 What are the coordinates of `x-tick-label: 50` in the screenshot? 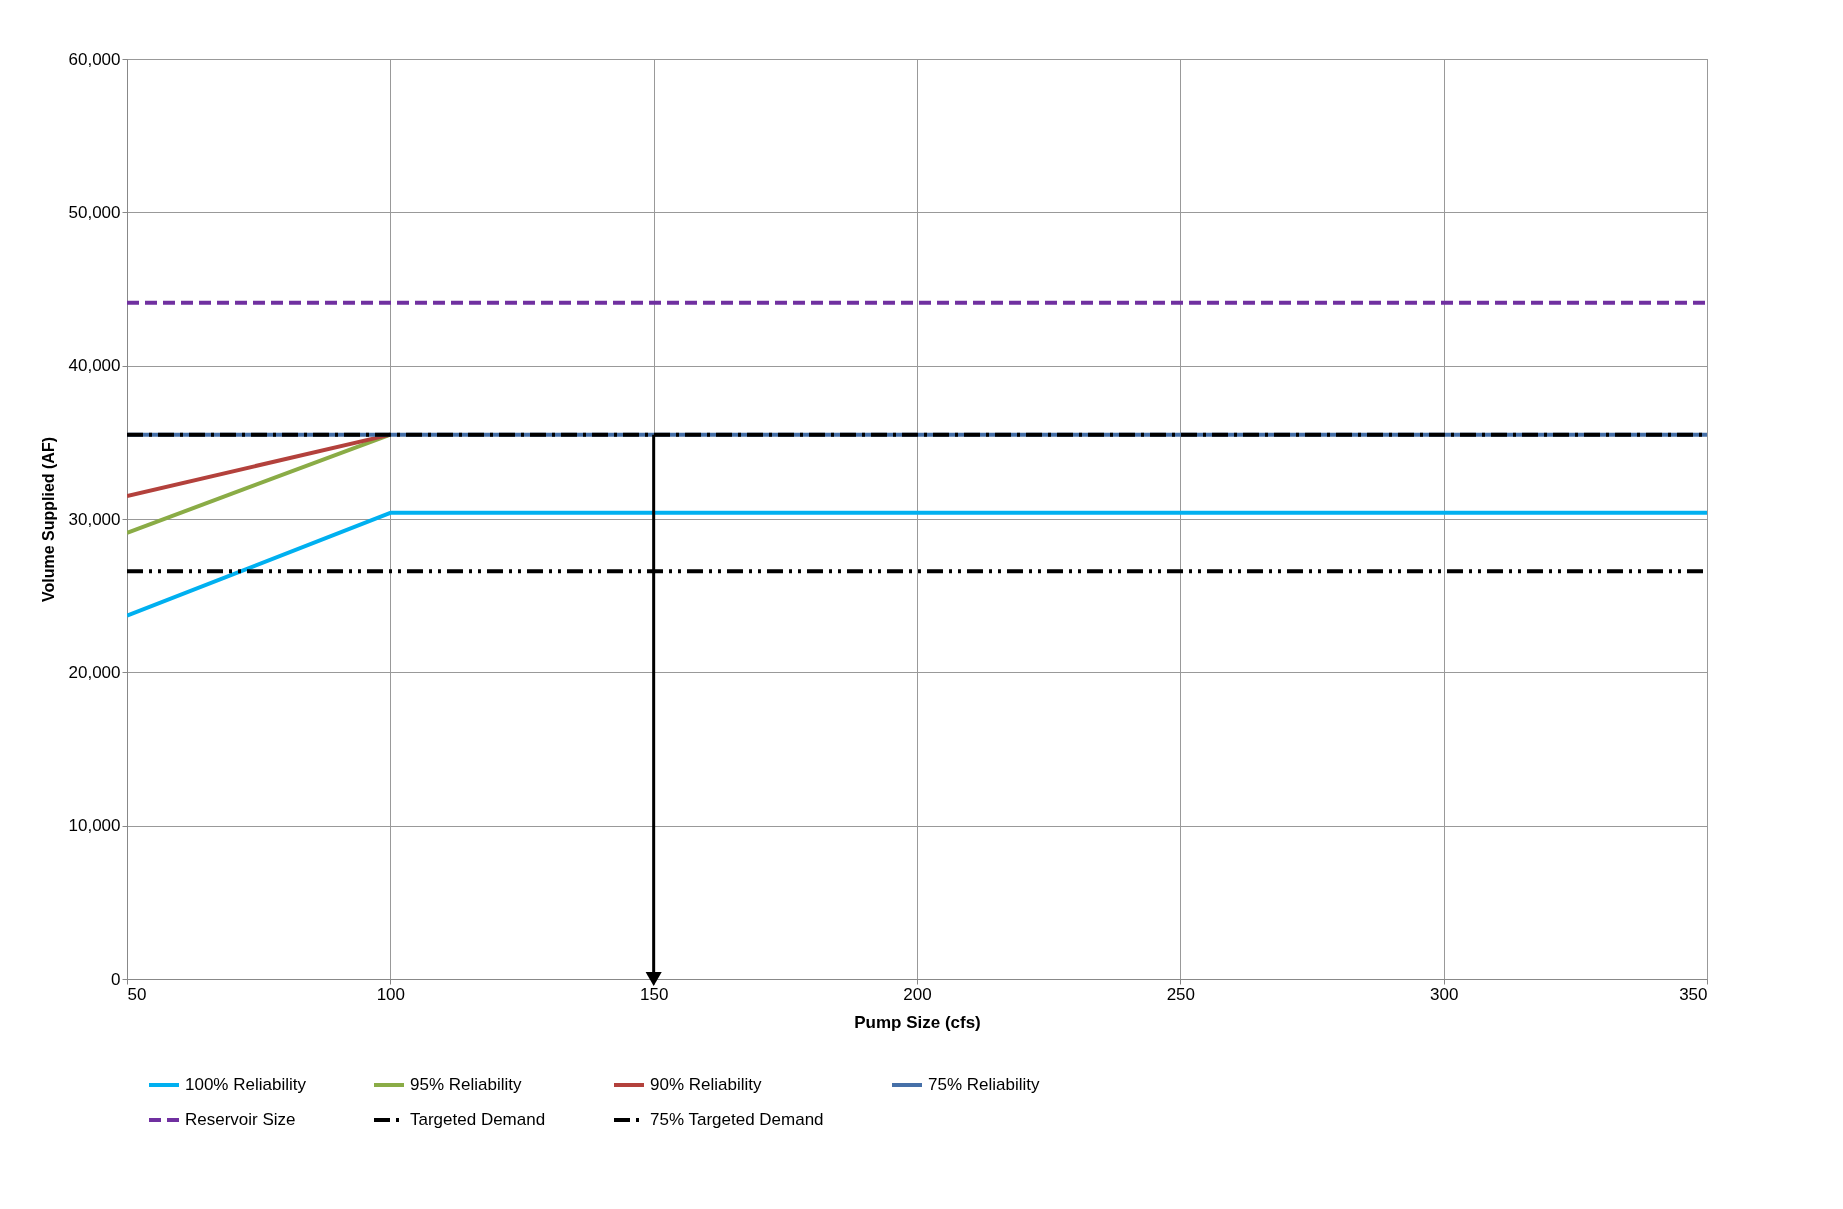 It's located at (137, 994).